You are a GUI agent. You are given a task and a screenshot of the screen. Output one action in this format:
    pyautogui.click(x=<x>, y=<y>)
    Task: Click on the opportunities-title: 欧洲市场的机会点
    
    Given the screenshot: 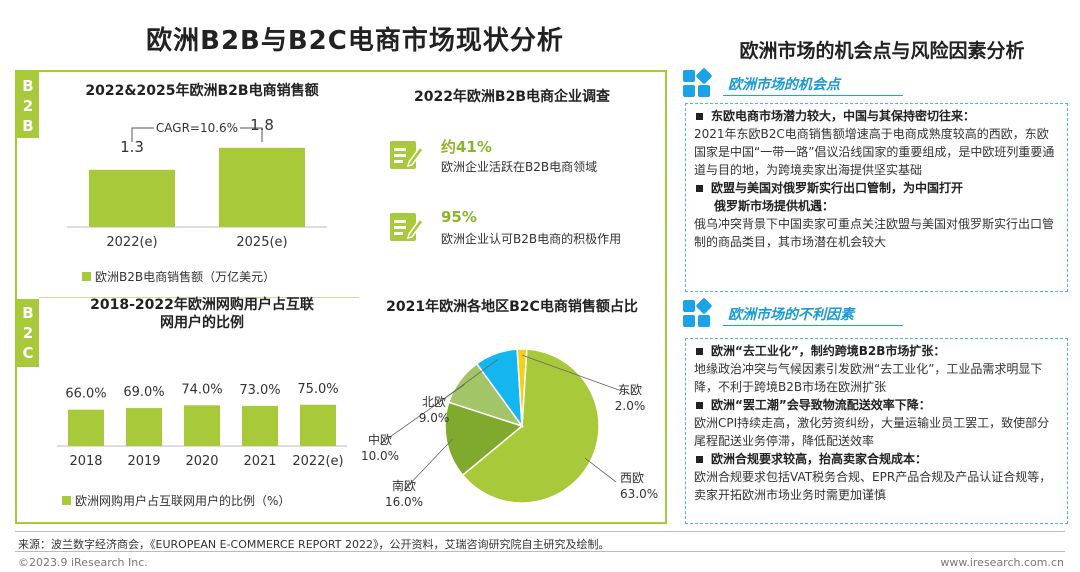 What is the action you would take?
    pyautogui.click(x=784, y=85)
    